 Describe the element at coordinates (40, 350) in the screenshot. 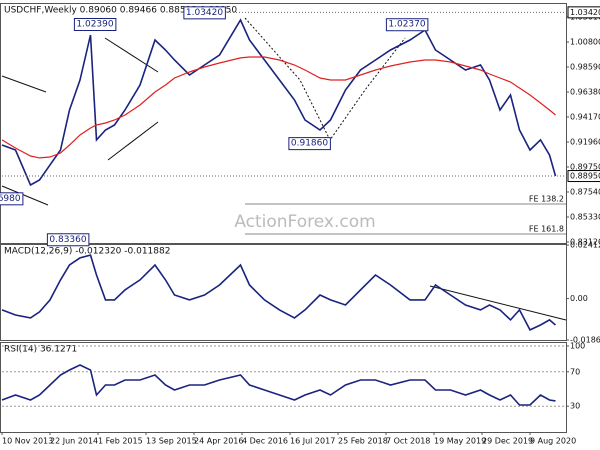

I see `rsi-title: RSI(14) 36.1271` at that location.